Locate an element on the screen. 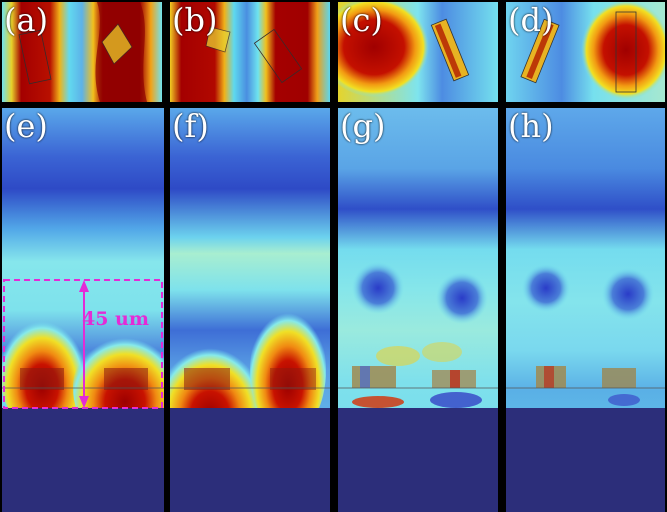  height-annotation: 45 um is located at coordinates (115, 319).